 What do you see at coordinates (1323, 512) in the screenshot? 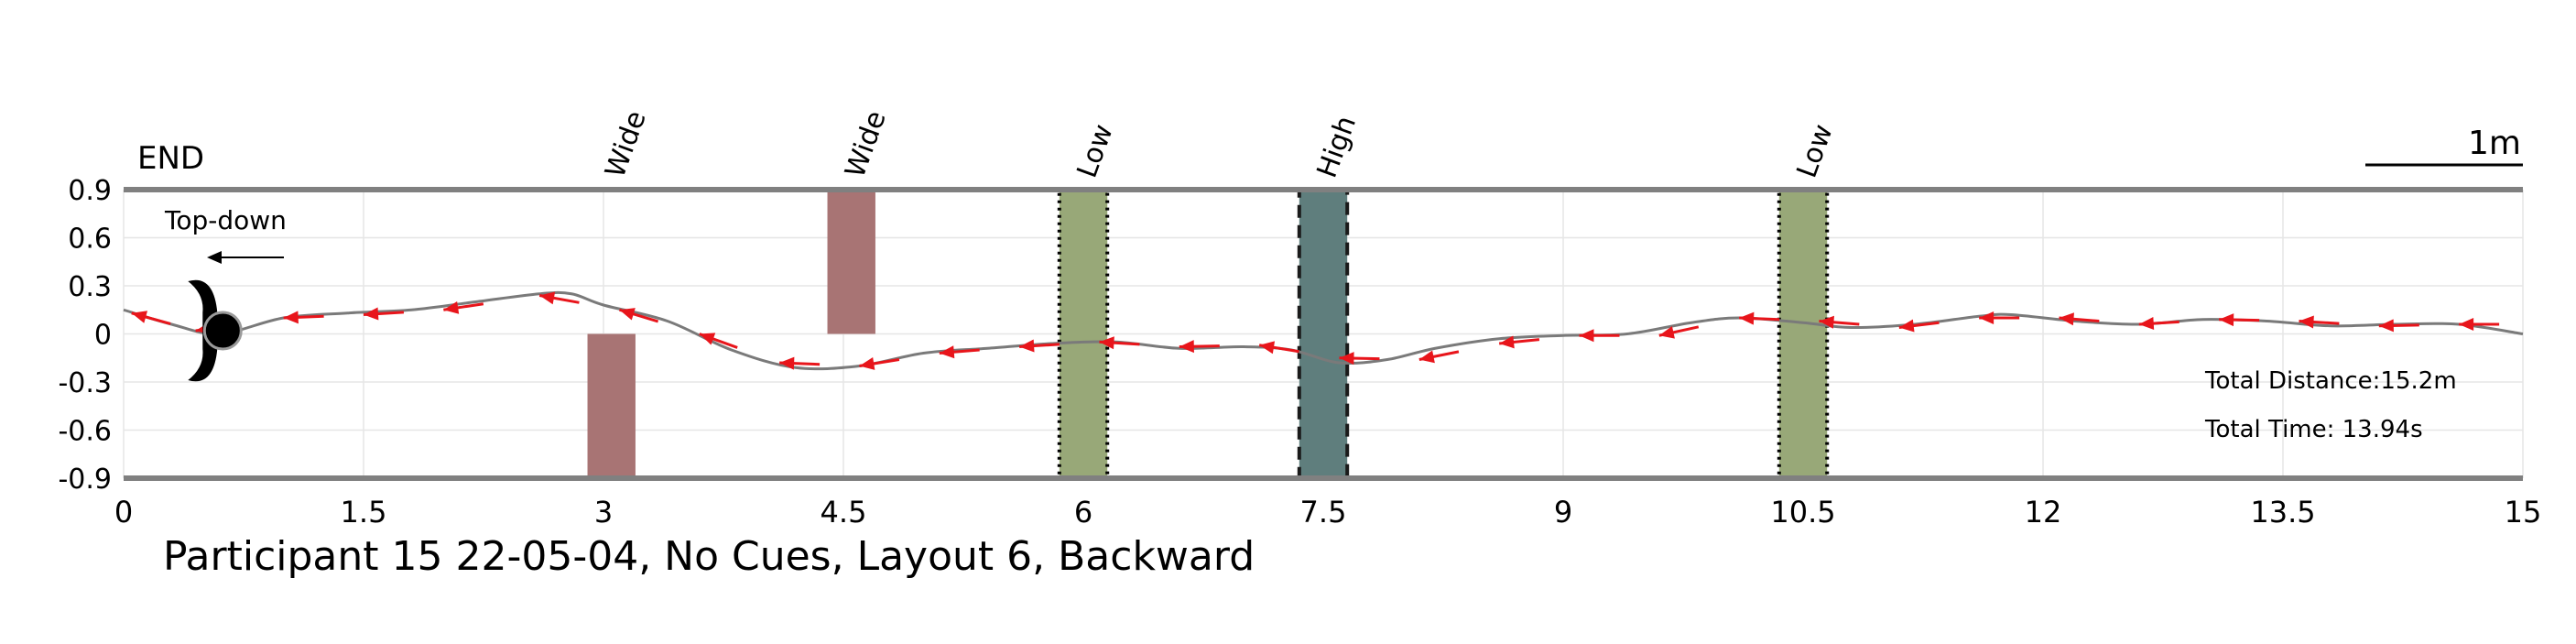
I see `x-tick-label: 7.5` at bounding box center [1323, 512].